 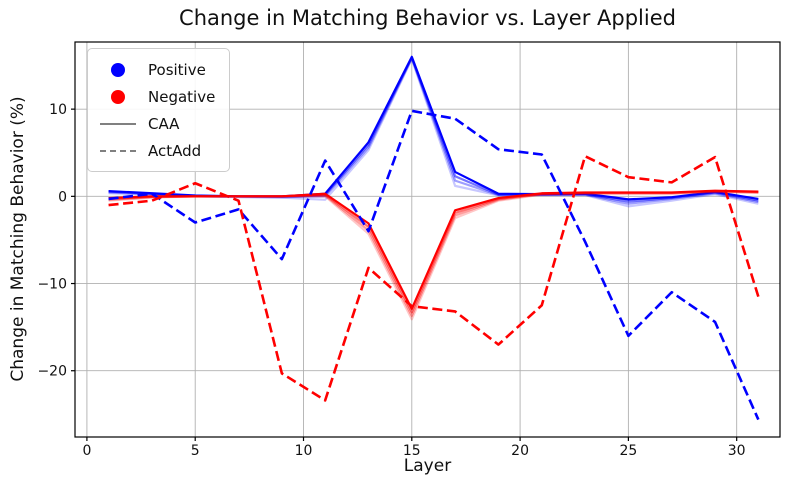 I want to click on x-tick-label: 5, so click(x=195, y=451).